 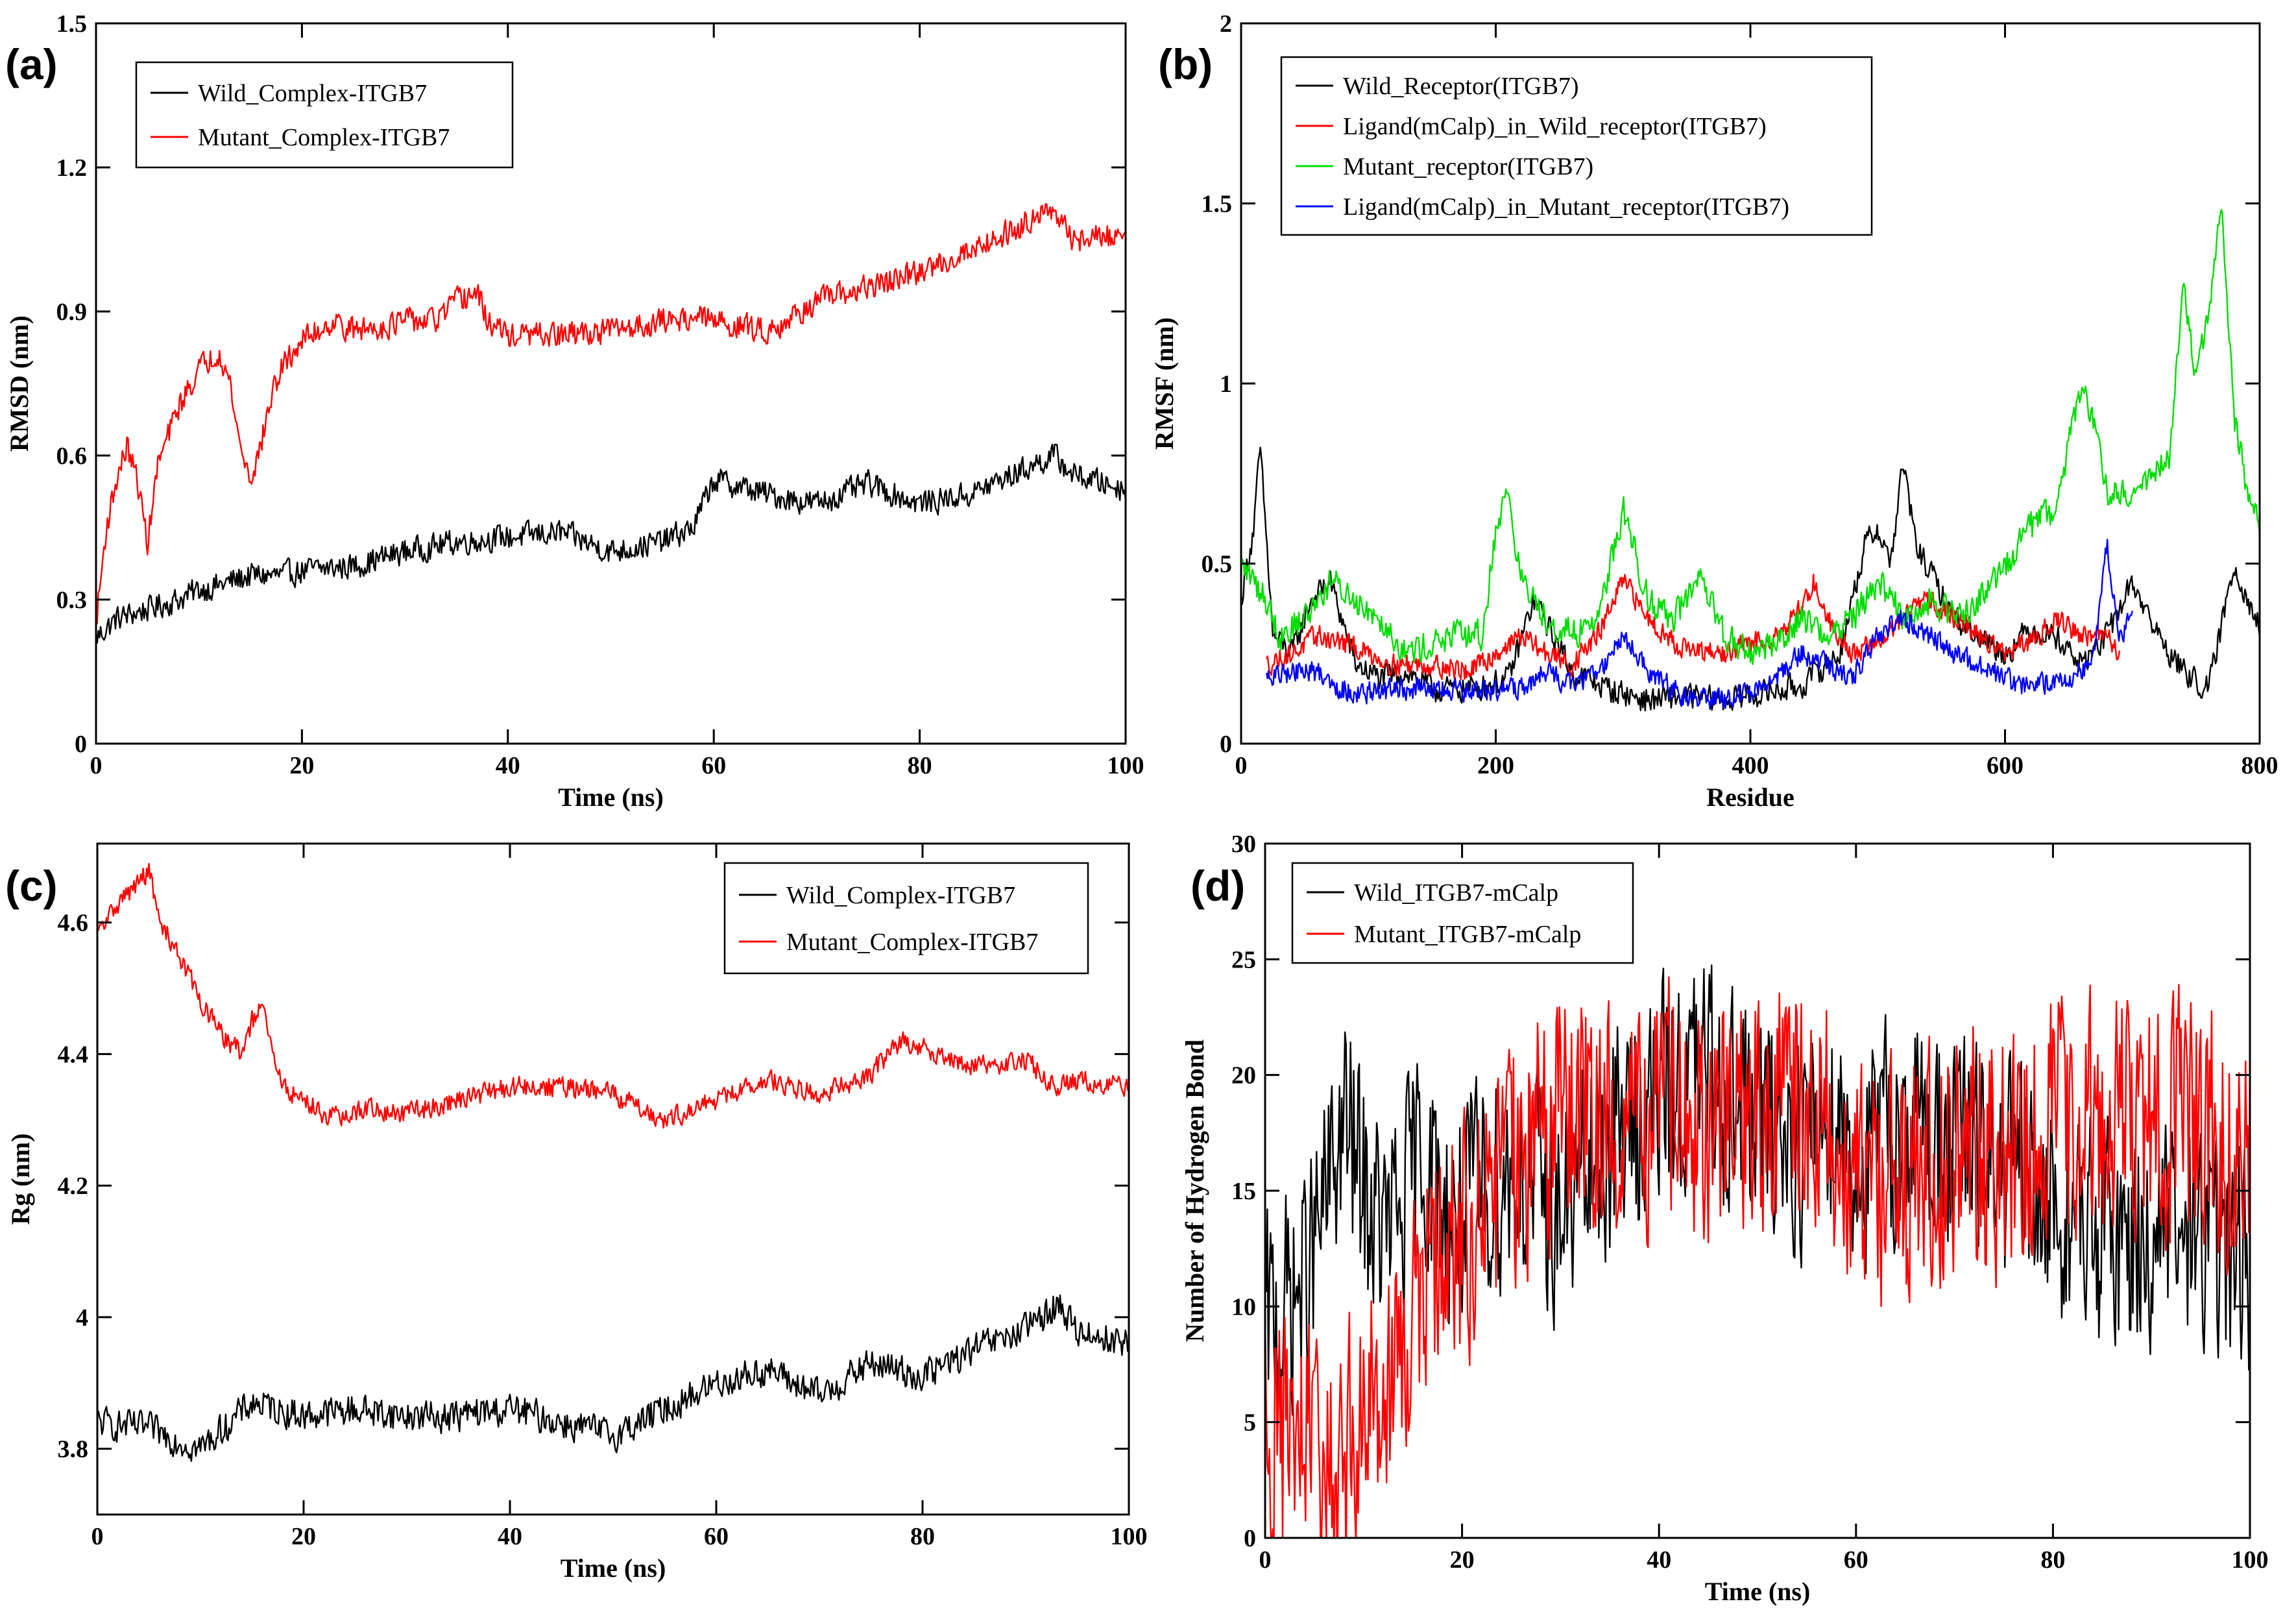 I want to click on y-tick-label: 4, so click(x=82, y=1318).